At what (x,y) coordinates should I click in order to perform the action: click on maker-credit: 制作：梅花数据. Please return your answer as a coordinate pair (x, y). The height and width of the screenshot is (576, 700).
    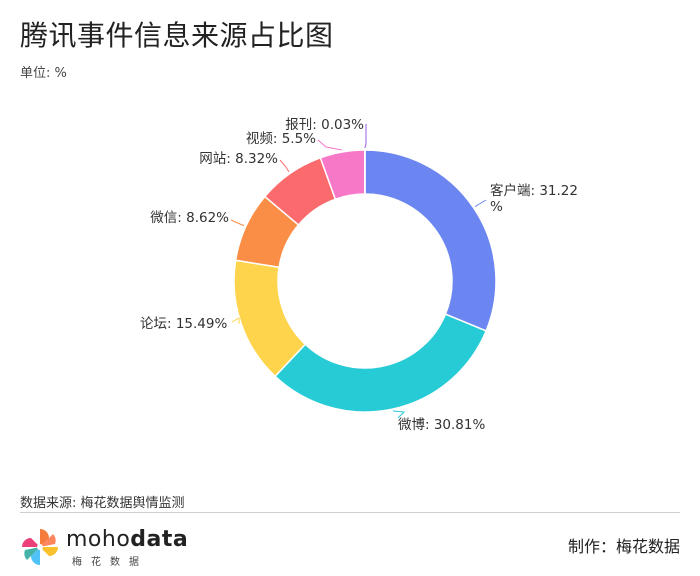
    Looking at the image, I should click on (623, 546).